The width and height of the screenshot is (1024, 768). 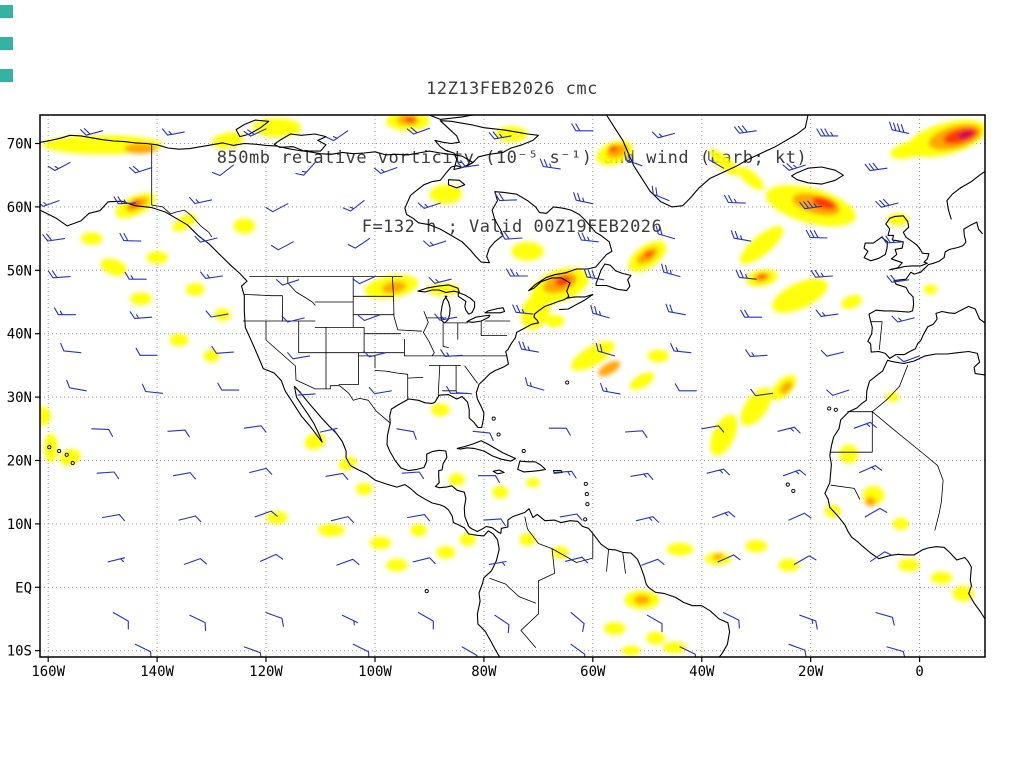 I want to click on svg-text: 40N, so click(x=19, y=335).